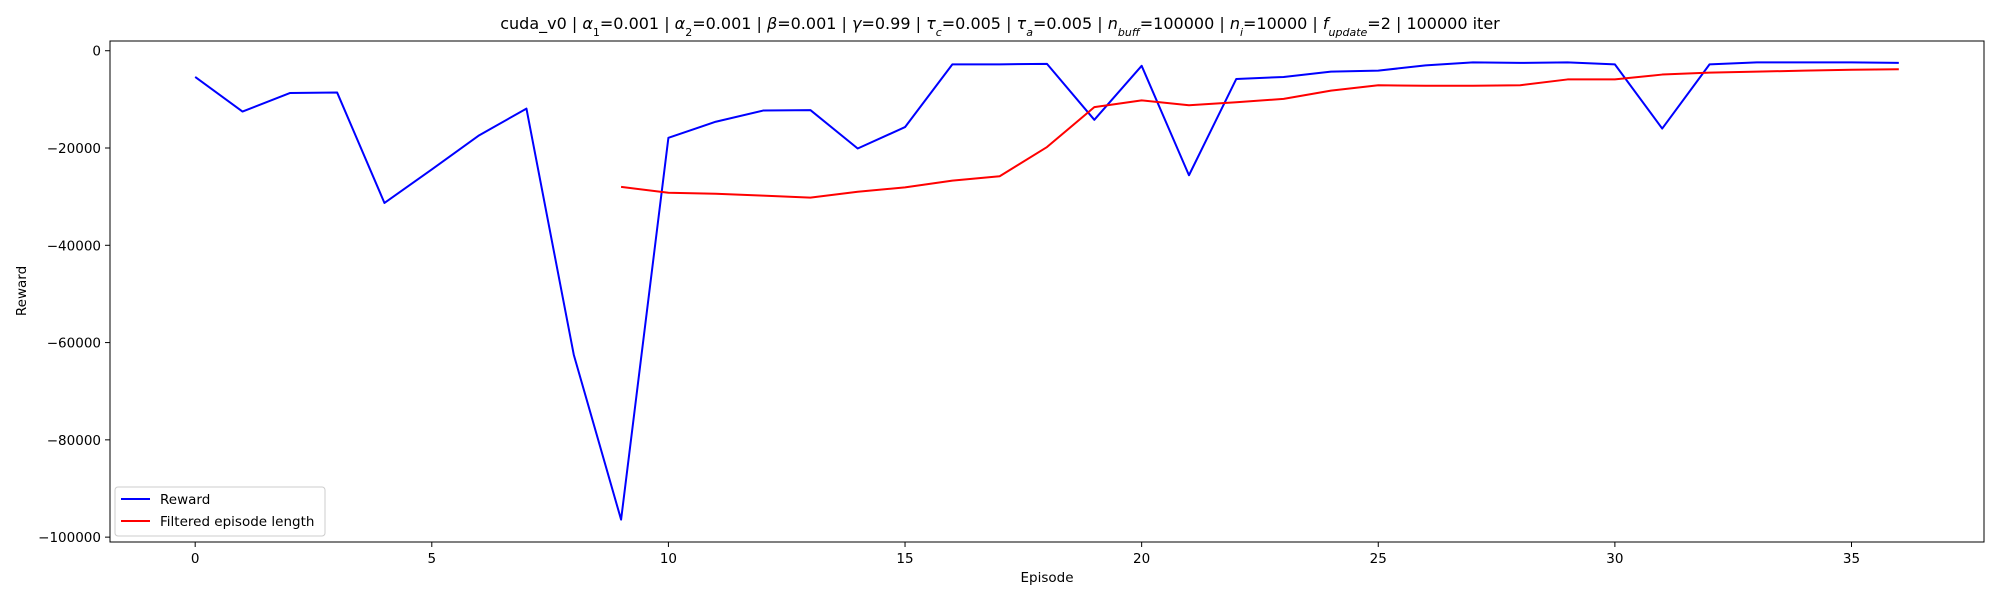  Describe the element at coordinates (237, 522) in the screenshot. I see `legend-filtered-label: Filtered episode length` at that location.